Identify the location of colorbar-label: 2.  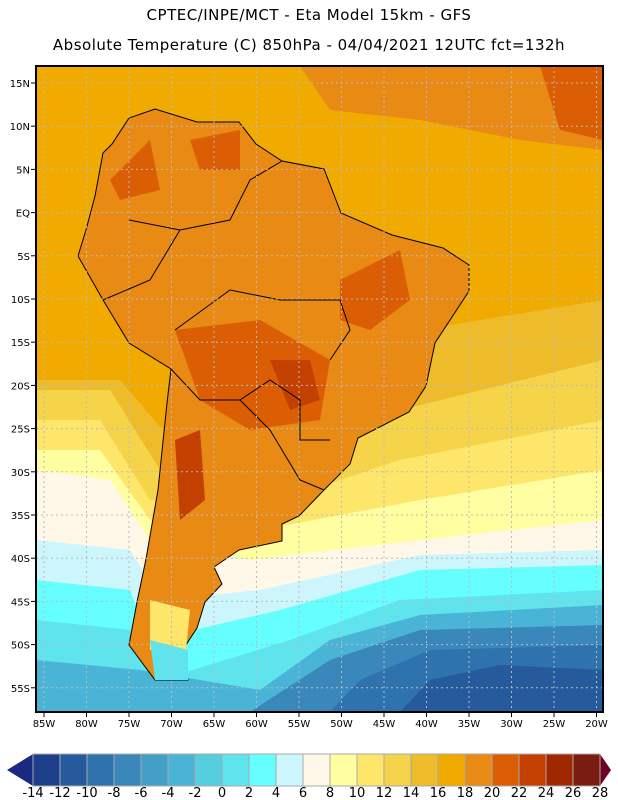
(249, 793).